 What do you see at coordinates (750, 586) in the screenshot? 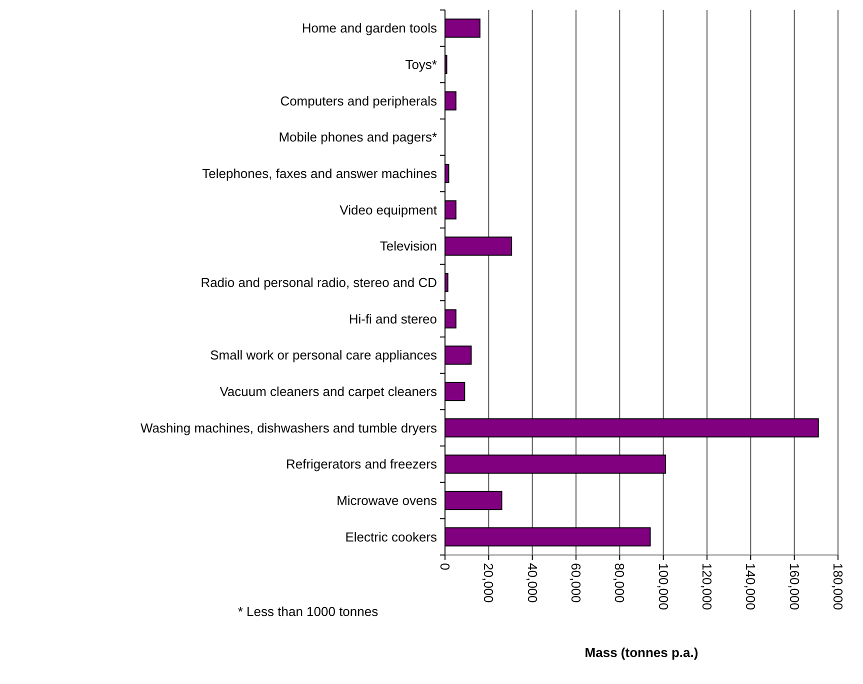
I see `x-tick-label: 140,000` at bounding box center [750, 586].